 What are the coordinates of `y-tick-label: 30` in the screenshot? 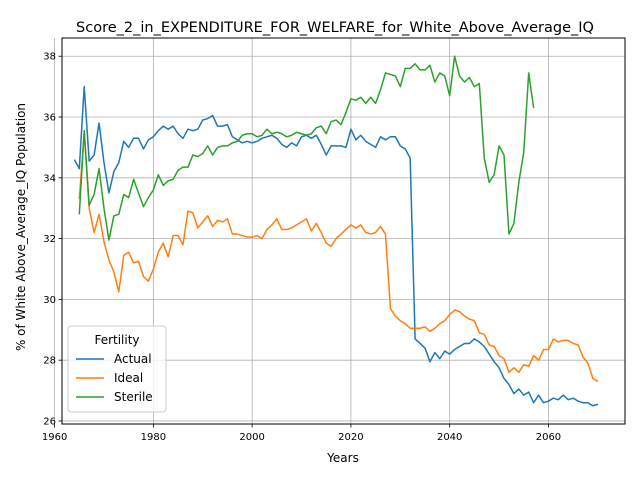 It's located at (49, 300).